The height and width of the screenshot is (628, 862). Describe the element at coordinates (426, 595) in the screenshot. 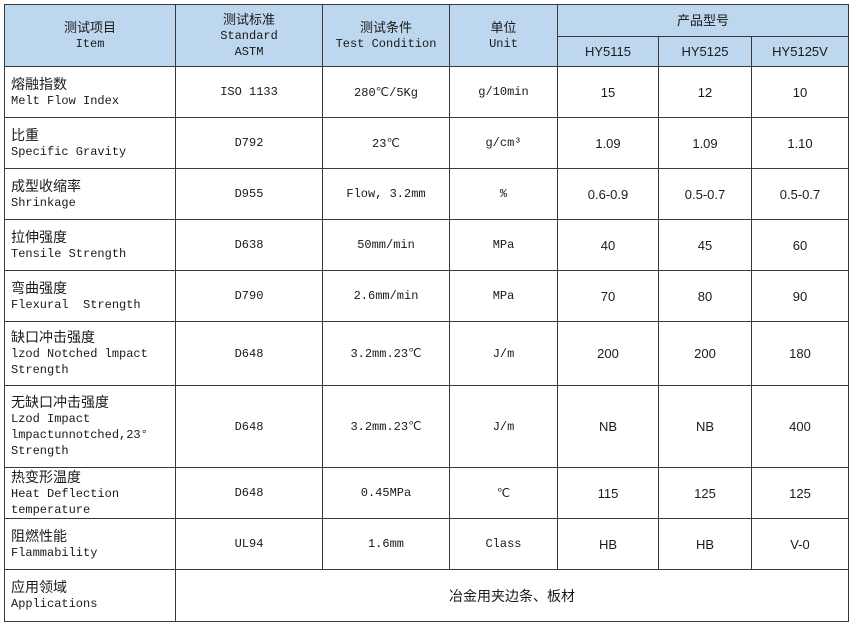

I see `table-row-applications: 应用领域 Applications 冶金用夹边条、板材` at that location.